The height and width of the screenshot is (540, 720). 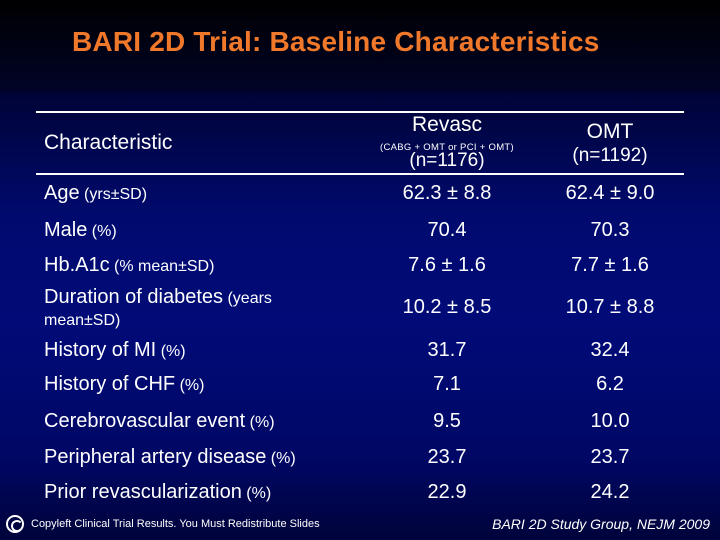 What do you see at coordinates (447, 384) in the screenshot?
I see `revasc-value: 7.1` at bounding box center [447, 384].